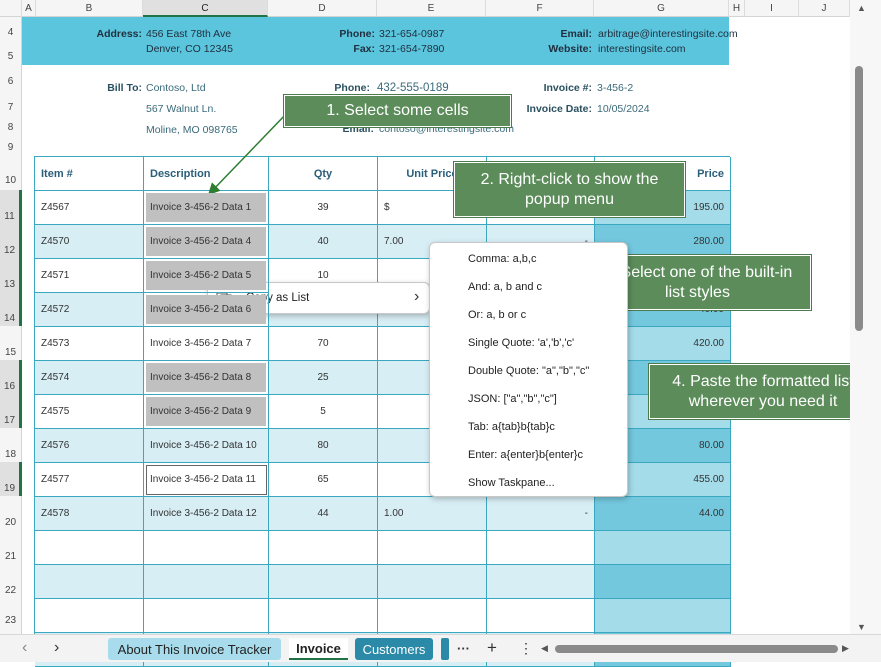 The height and width of the screenshot is (667, 881). I want to click on table-cell-item: Z4576, so click(89, 446).